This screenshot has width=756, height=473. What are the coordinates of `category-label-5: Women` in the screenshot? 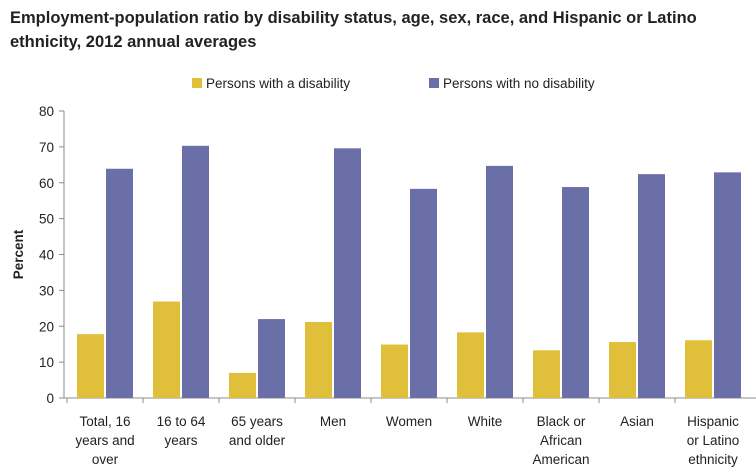 It's located at (409, 421).